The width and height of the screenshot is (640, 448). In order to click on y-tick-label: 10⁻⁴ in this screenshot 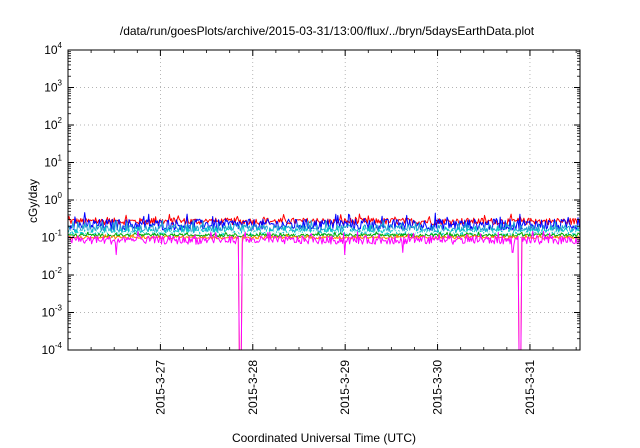, I will do `click(52, 349)`.